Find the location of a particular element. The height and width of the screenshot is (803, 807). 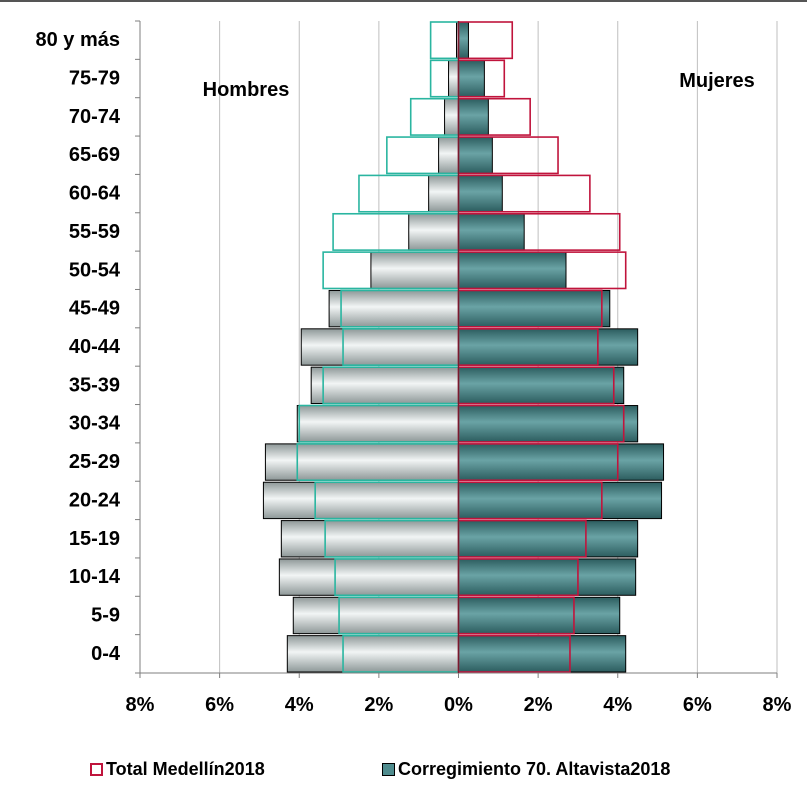

legend-item-total: Total Medellín2018 is located at coordinates (177, 769).